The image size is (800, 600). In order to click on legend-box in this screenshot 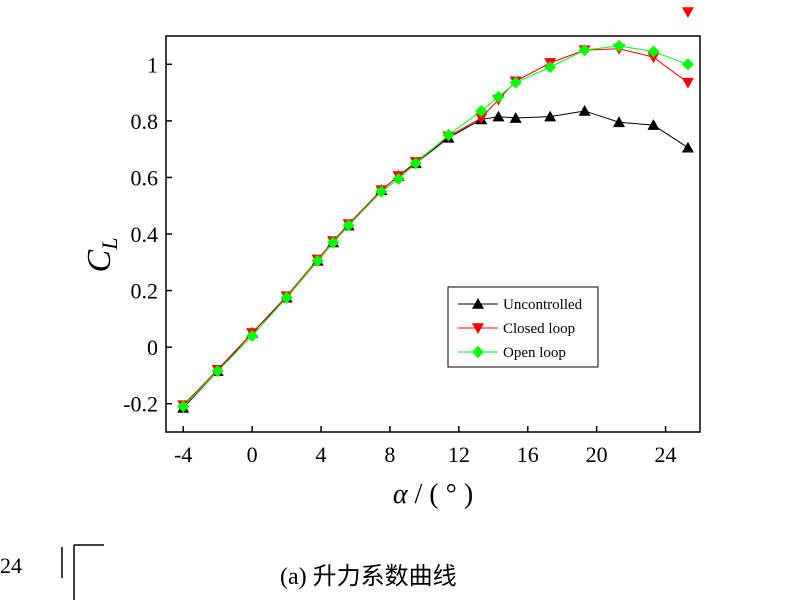, I will do `click(523, 327)`.